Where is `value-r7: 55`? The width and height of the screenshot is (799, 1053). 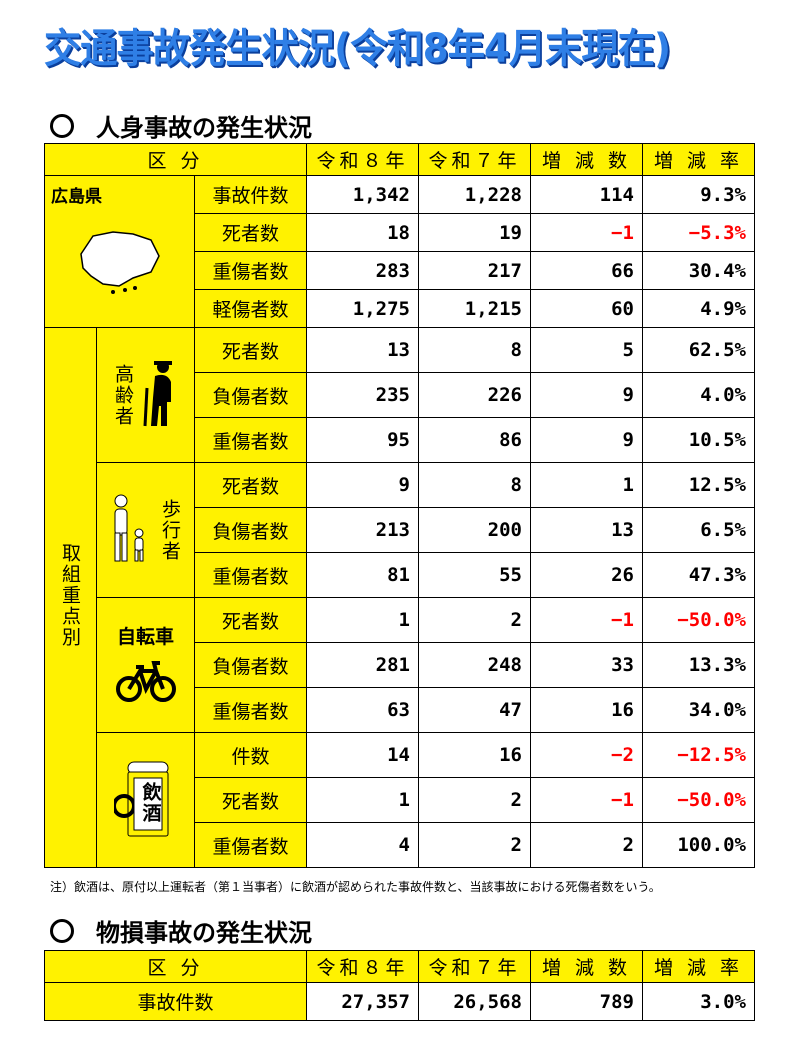
value-r7: 55 is located at coordinates (474, 575).